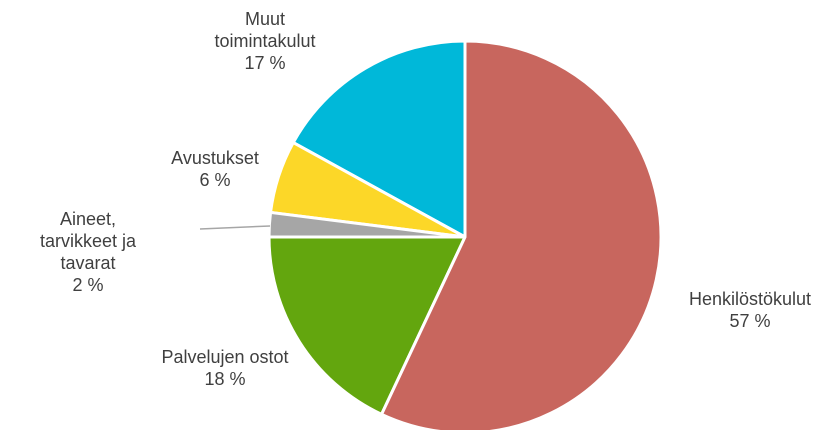  What do you see at coordinates (750, 310) in the screenshot?
I see `slice-label: Henkilöstökulut 57 %` at bounding box center [750, 310].